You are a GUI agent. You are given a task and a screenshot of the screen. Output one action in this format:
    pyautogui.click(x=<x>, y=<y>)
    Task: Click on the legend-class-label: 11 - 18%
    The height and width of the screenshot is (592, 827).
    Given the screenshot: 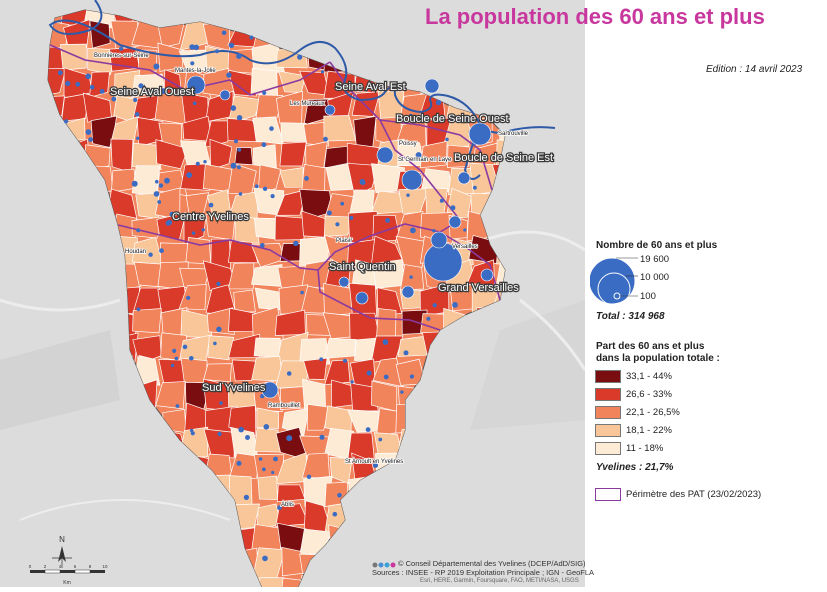 What is the action you would take?
    pyautogui.click(x=645, y=448)
    